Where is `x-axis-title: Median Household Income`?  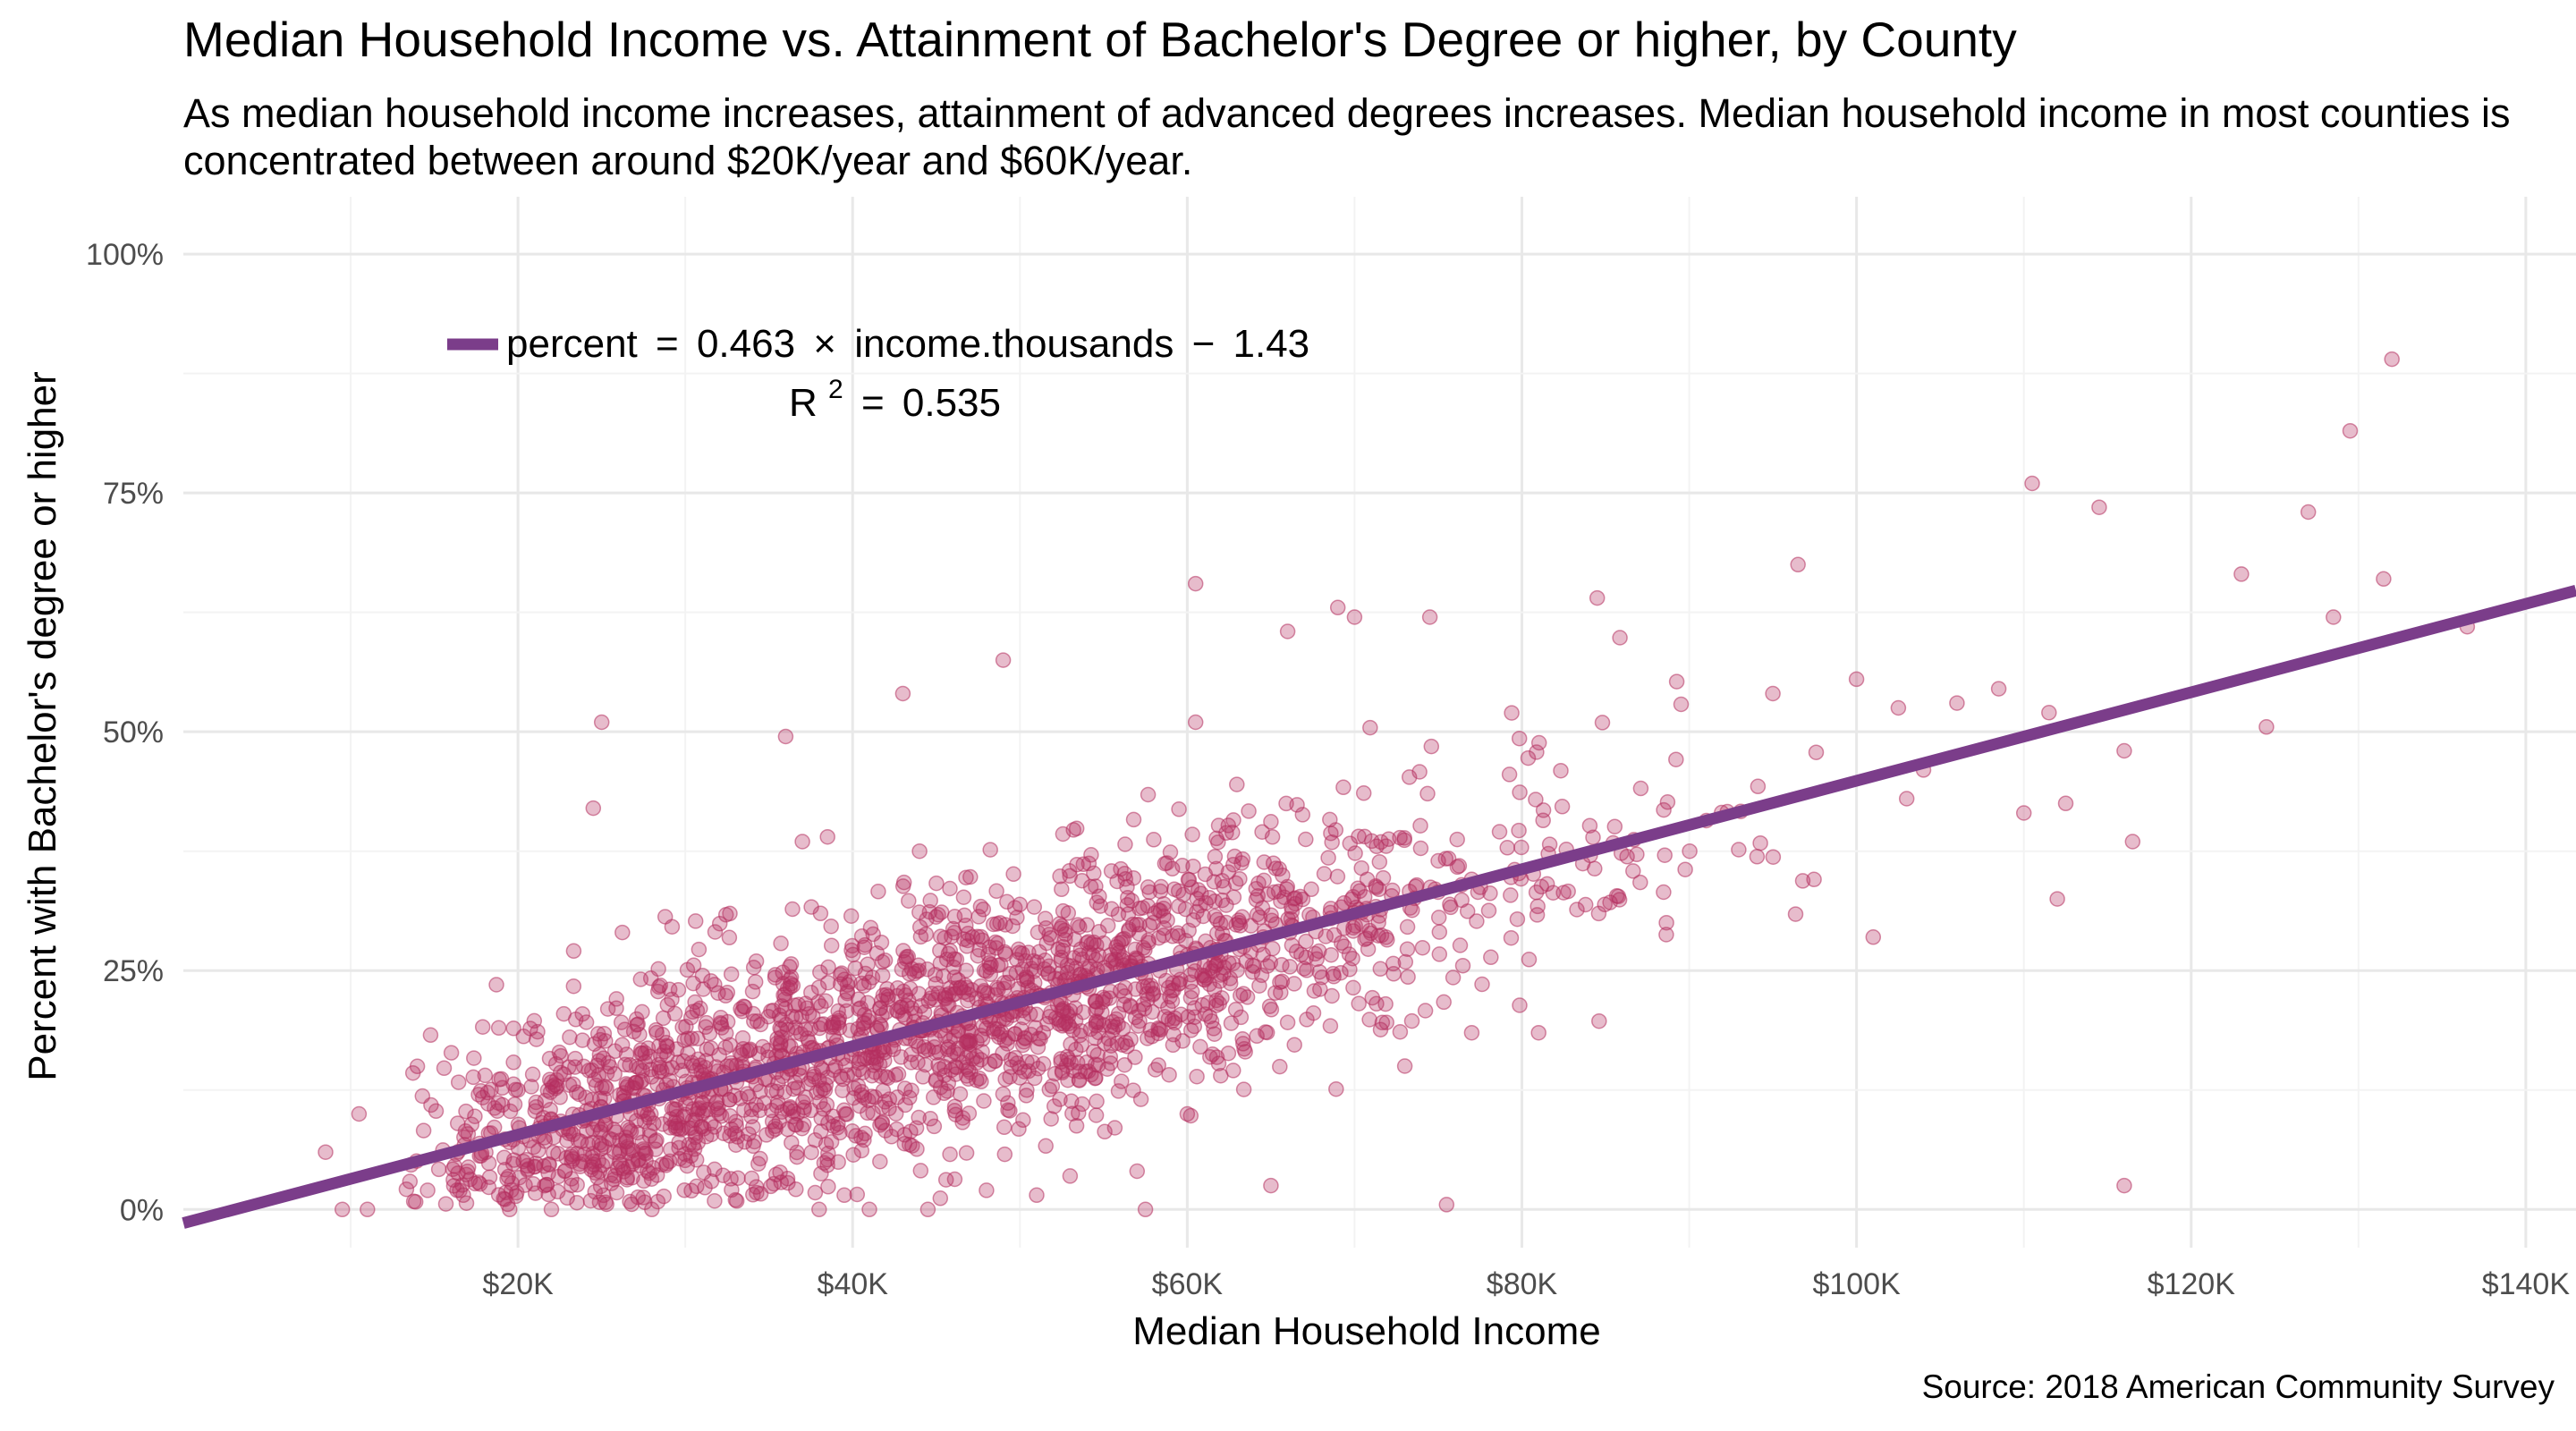 x-axis-title: Median Household Income is located at coordinates (1366, 1331).